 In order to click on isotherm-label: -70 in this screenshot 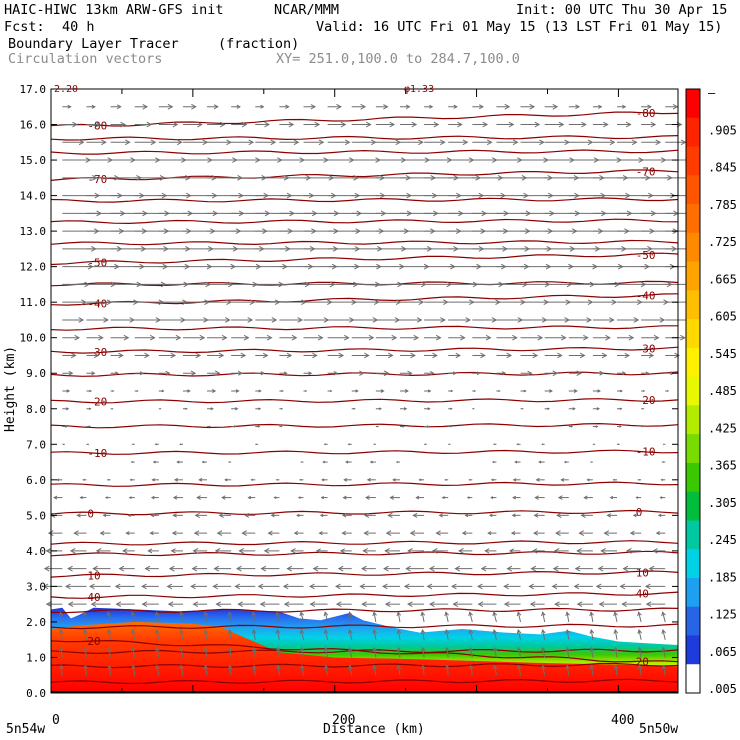, I will do `click(646, 171)`.